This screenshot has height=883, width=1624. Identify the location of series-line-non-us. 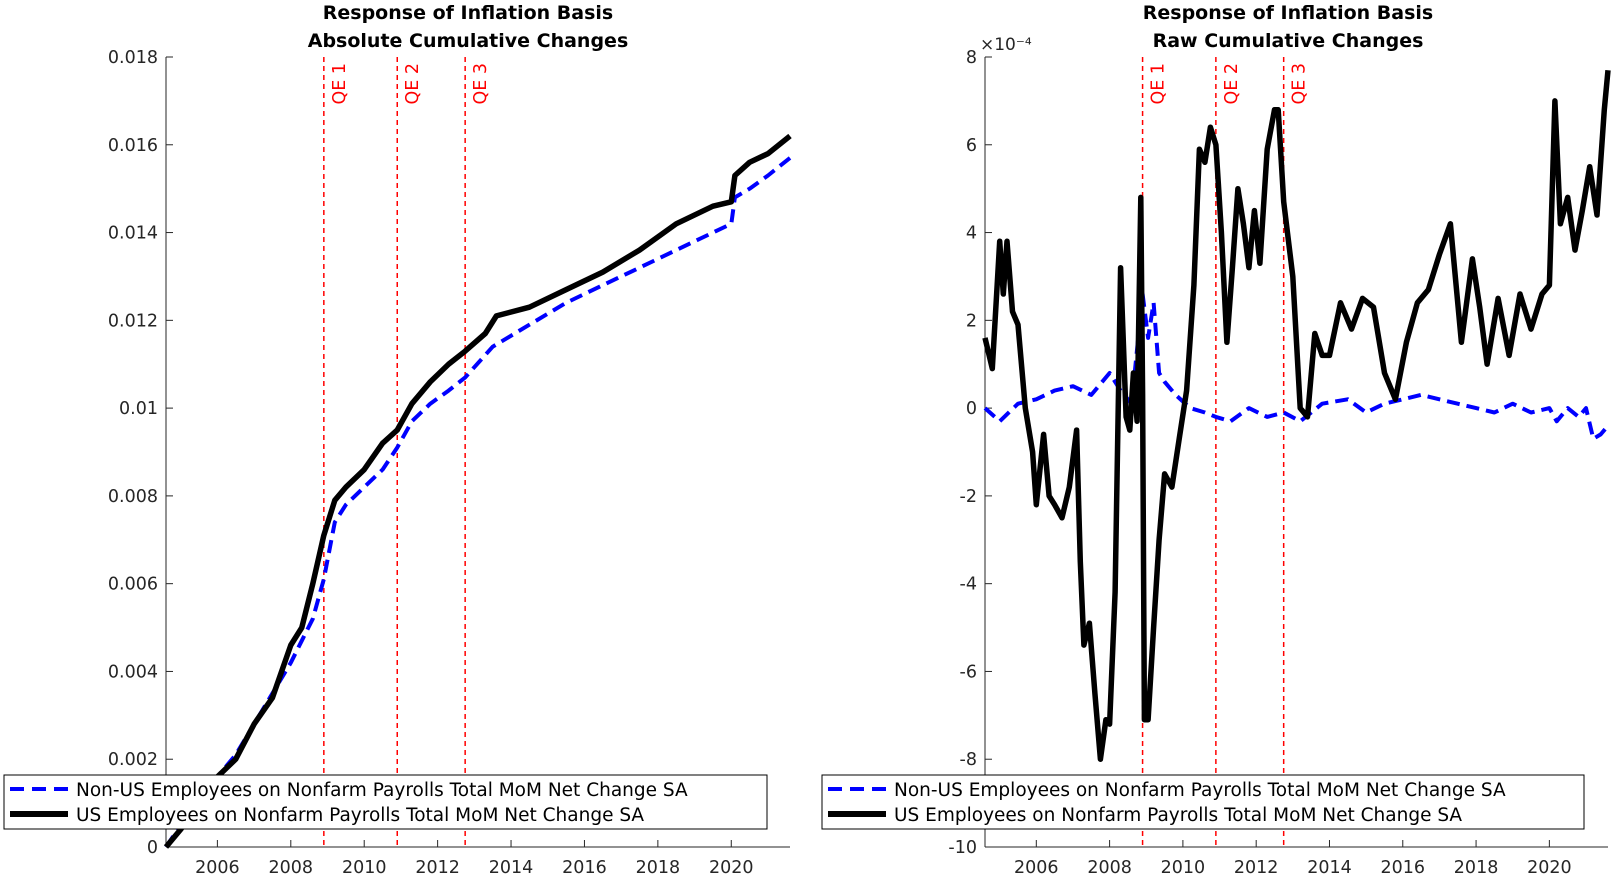
(1296, 366).